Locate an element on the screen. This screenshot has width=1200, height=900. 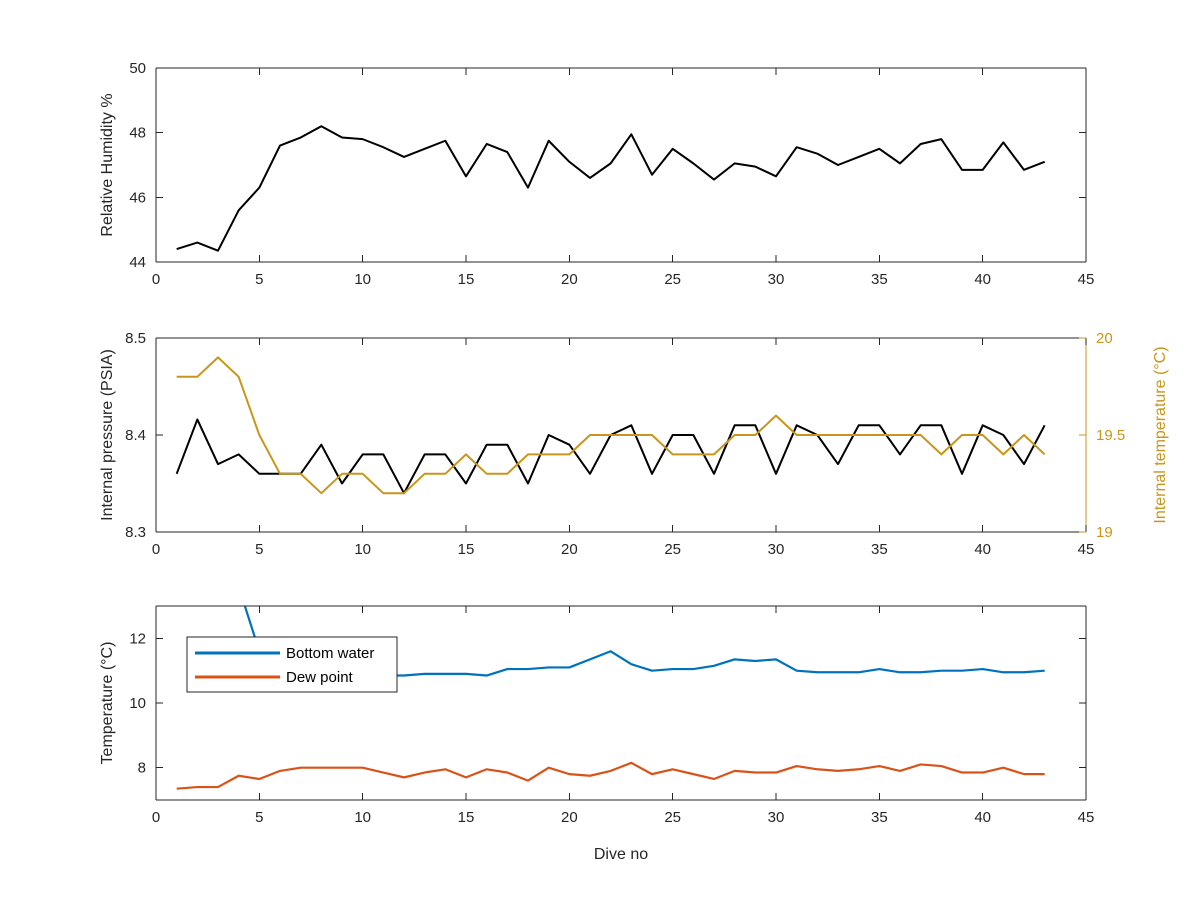
legend: Bottom water Dew point is located at coordinates (292, 664).